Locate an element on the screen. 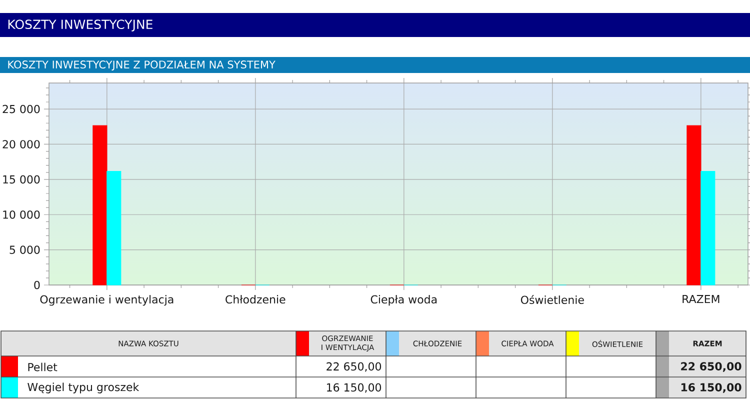 This screenshot has height=410, width=750. chart-title: KOSZTY INWESTYCYJNE is located at coordinates (80, 26).